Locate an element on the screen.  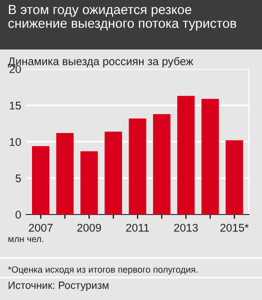
x-tick-label: 2011 is located at coordinates (137, 228).